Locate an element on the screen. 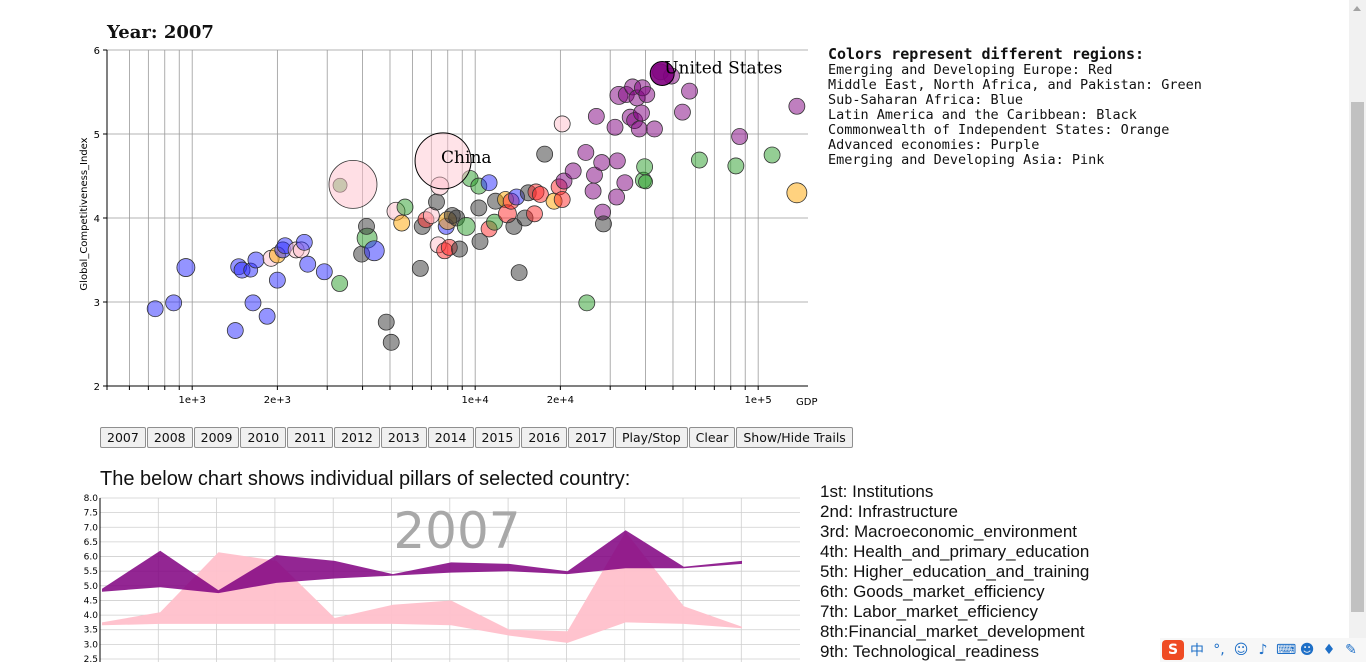  pillar-area-pink is located at coordinates (422, 587).